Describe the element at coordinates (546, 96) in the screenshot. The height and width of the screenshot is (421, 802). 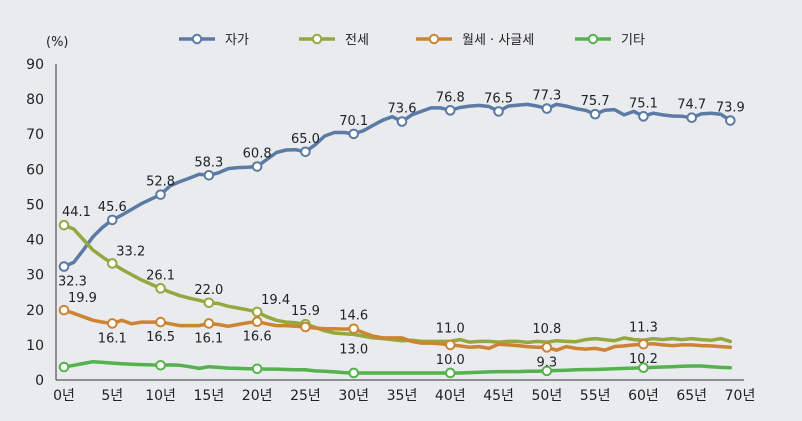
I see `data-label: 77.3` at that location.